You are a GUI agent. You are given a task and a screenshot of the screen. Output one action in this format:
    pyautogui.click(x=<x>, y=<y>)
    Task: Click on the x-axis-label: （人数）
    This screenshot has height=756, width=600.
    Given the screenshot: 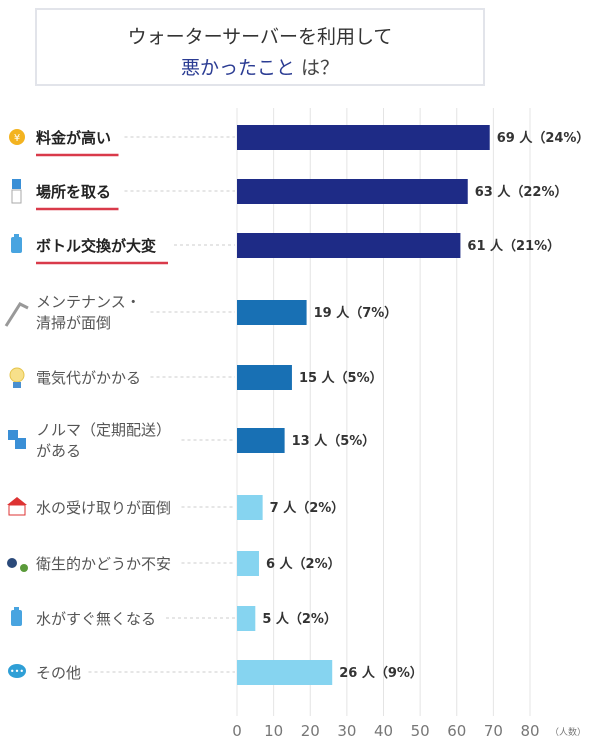 What is the action you would take?
    pyautogui.click(x=568, y=732)
    